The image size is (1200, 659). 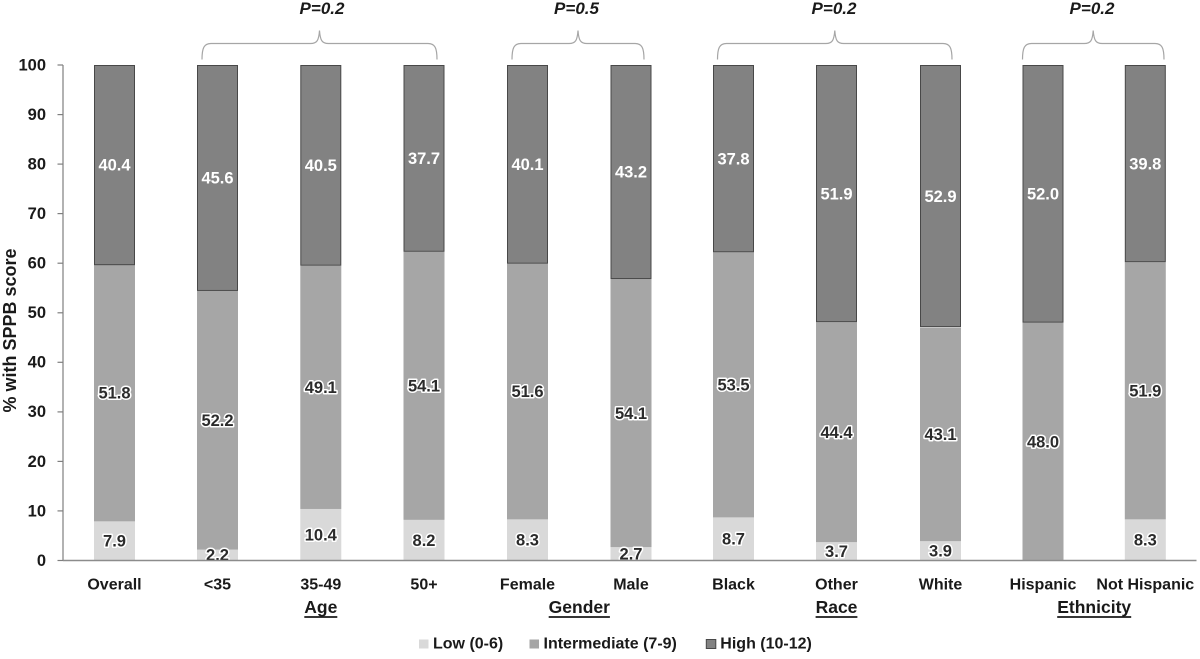 I want to click on svg-text: 44.4, so click(x=836, y=433).